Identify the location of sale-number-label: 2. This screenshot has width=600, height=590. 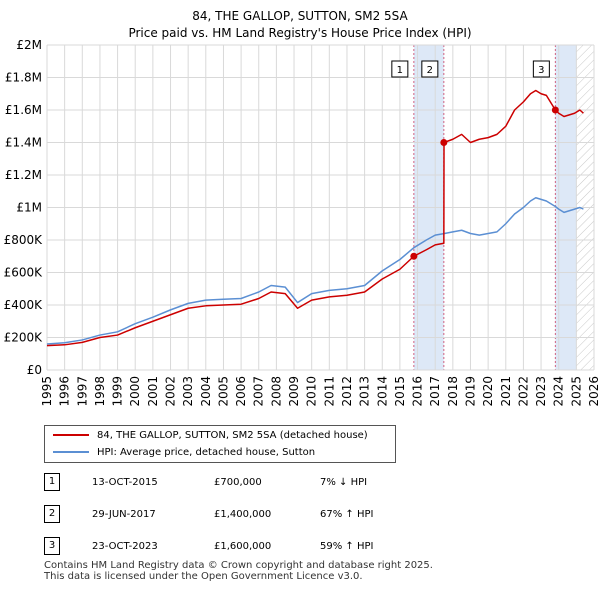
(430, 70).